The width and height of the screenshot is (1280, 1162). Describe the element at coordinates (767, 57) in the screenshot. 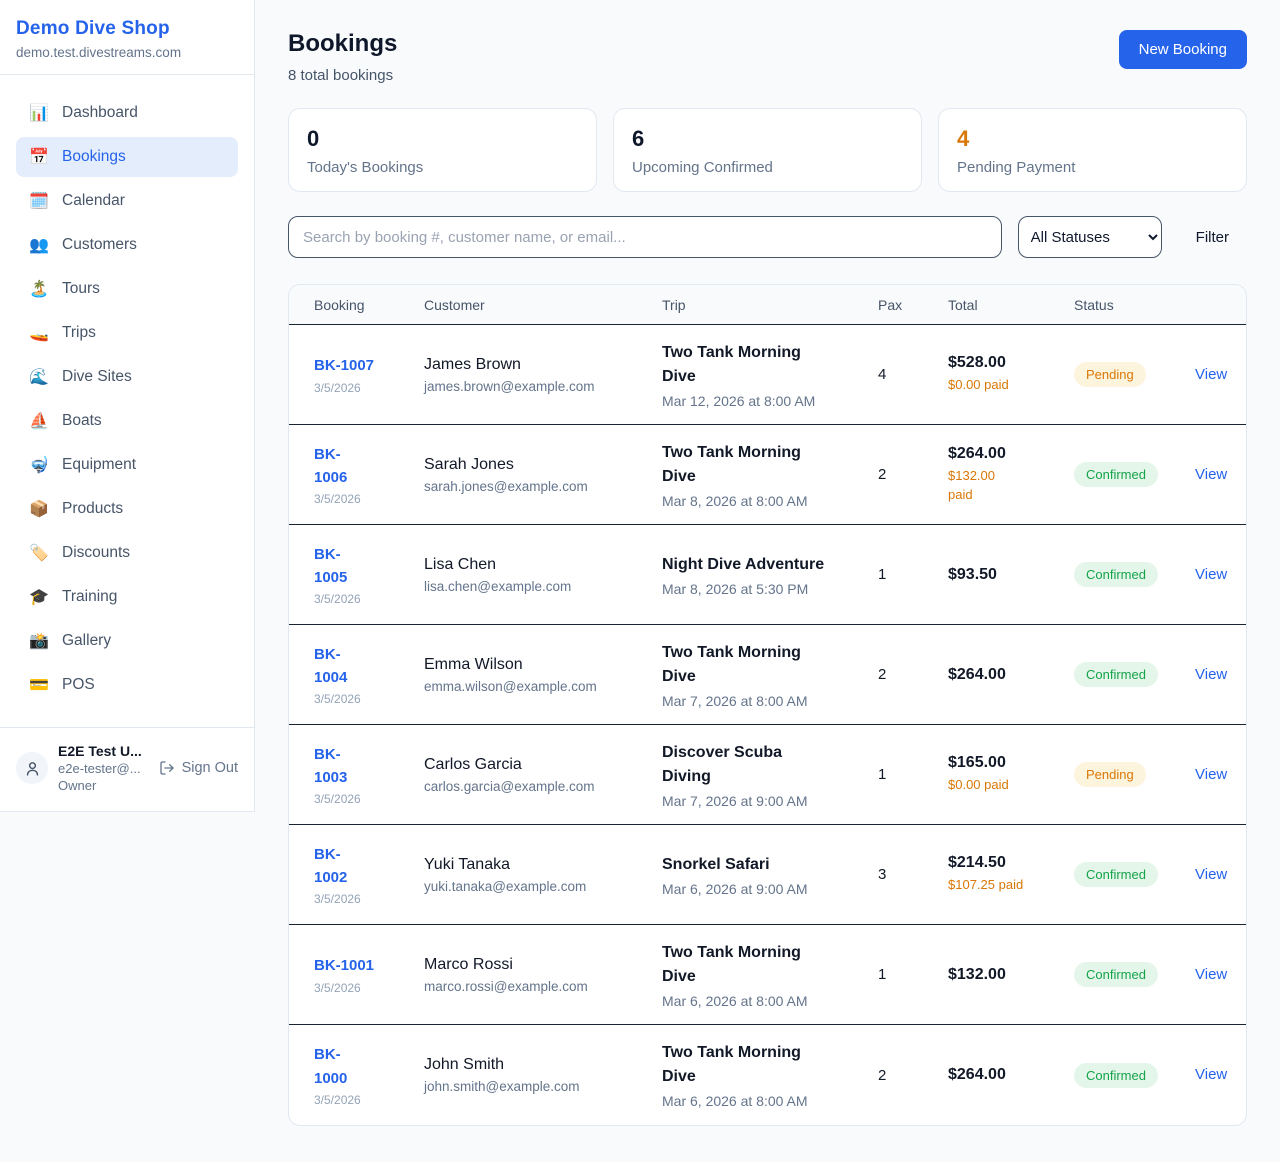

I see `page-header: Bookings 8 total bookings New Booking` at that location.